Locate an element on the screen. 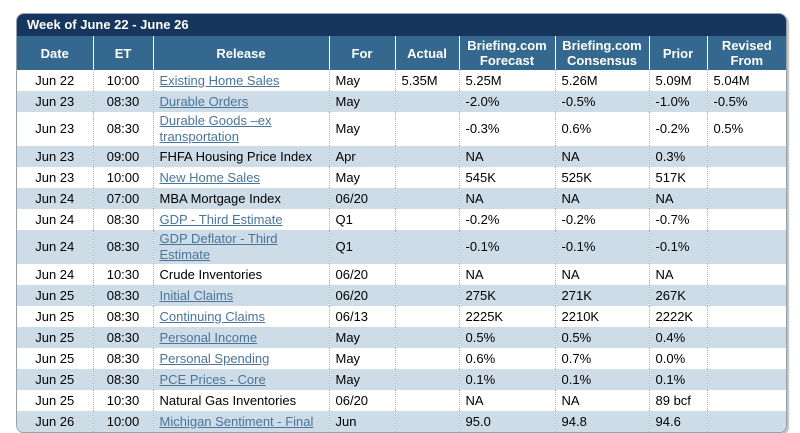  cell-release: Personal Income is located at coordinates (240, 337).